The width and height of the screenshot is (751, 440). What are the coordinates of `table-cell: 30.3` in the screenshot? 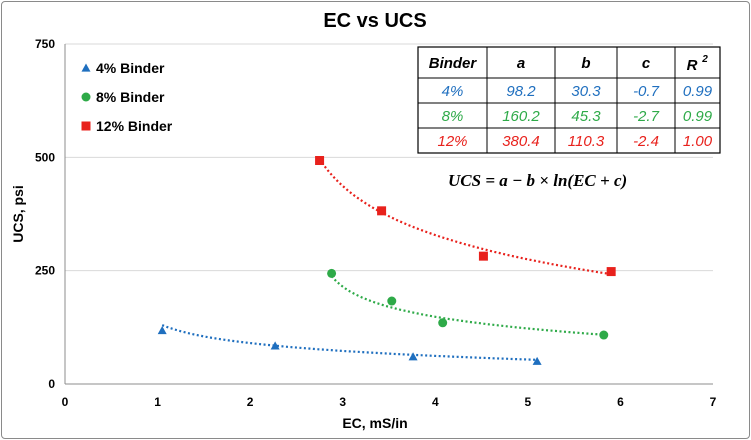 It's located at (586, 91).